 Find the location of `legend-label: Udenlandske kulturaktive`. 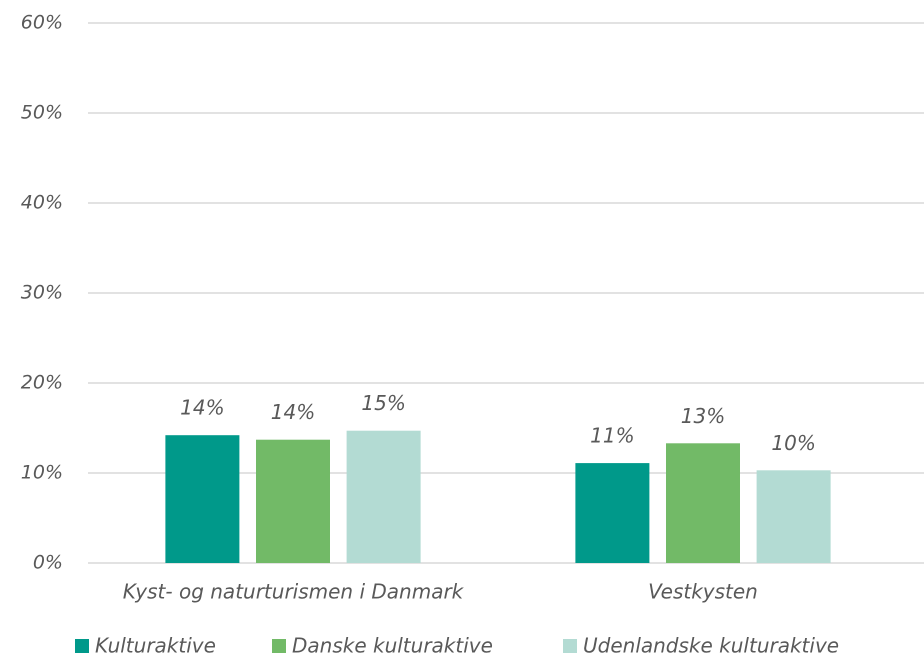

legend-label: Udenlandske kulturaktive is located at coordinates (711, 645).